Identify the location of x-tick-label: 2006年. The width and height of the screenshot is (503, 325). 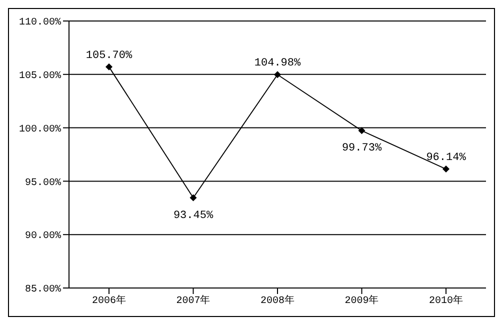
(109, 301).